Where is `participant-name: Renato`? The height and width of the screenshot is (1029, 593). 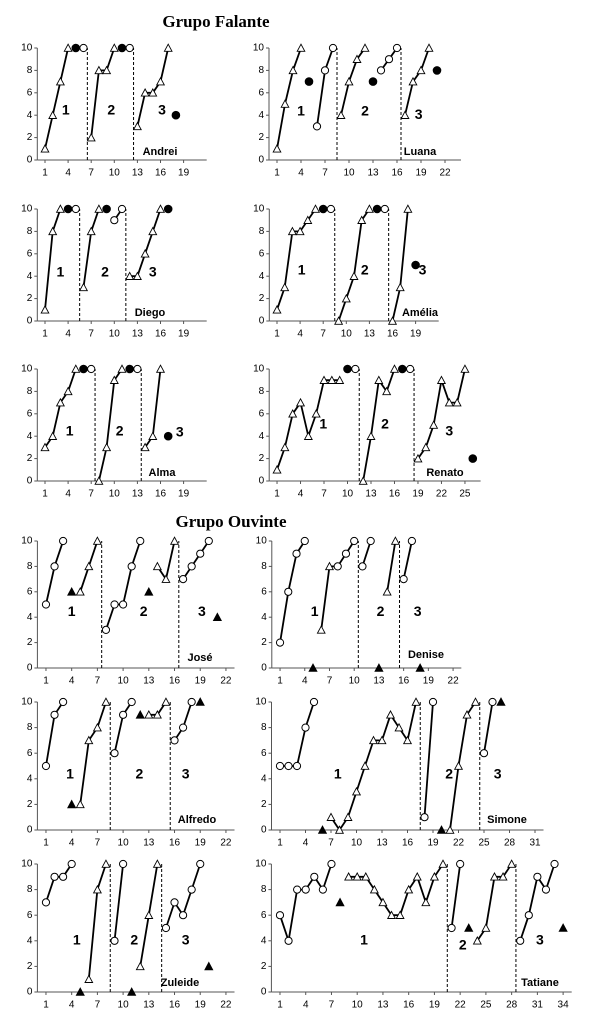 participant-name: Renato is located at coordinates (445, 473).